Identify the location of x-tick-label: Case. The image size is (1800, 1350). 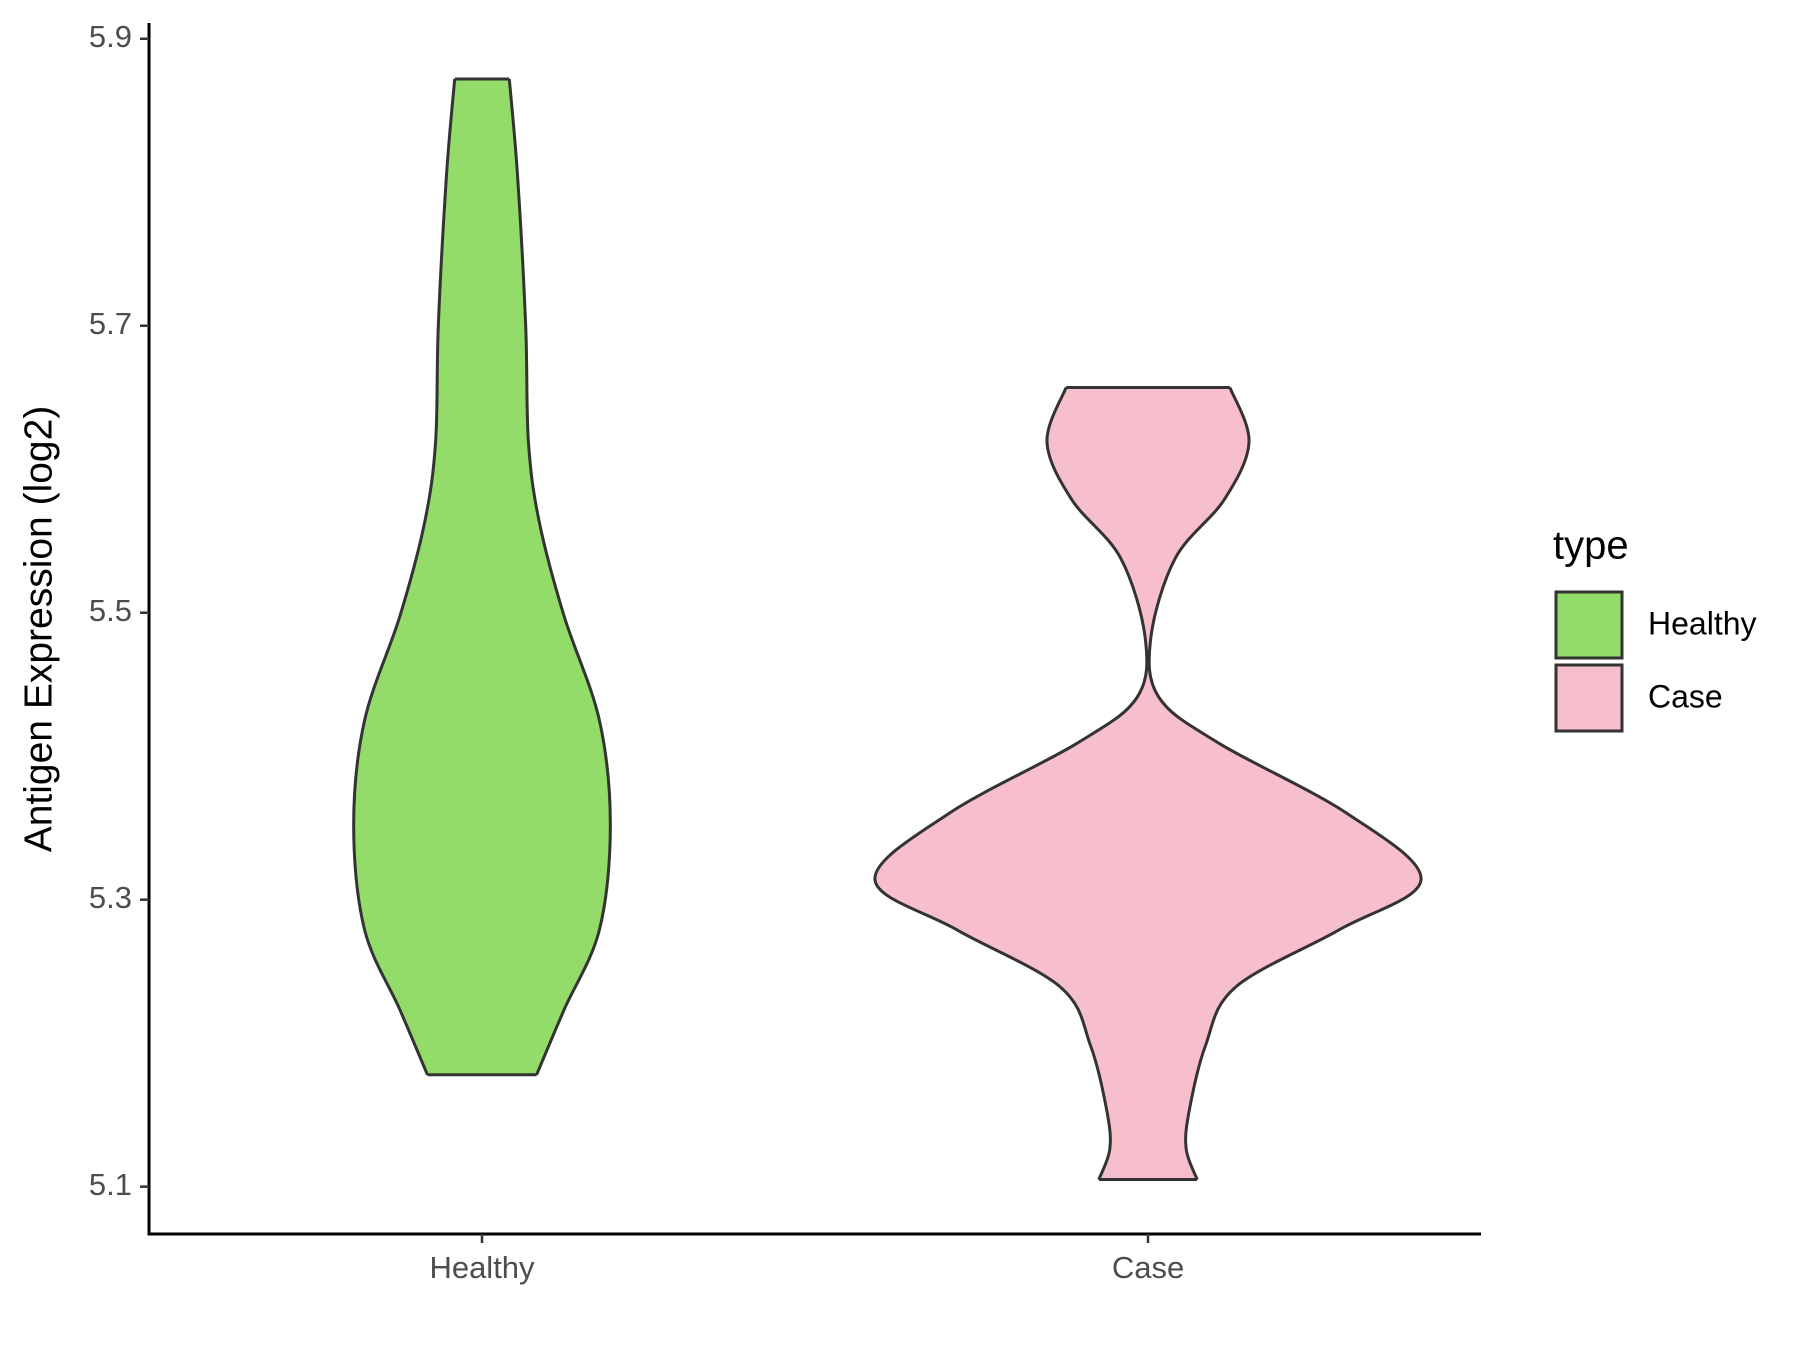
(1148, 1267).